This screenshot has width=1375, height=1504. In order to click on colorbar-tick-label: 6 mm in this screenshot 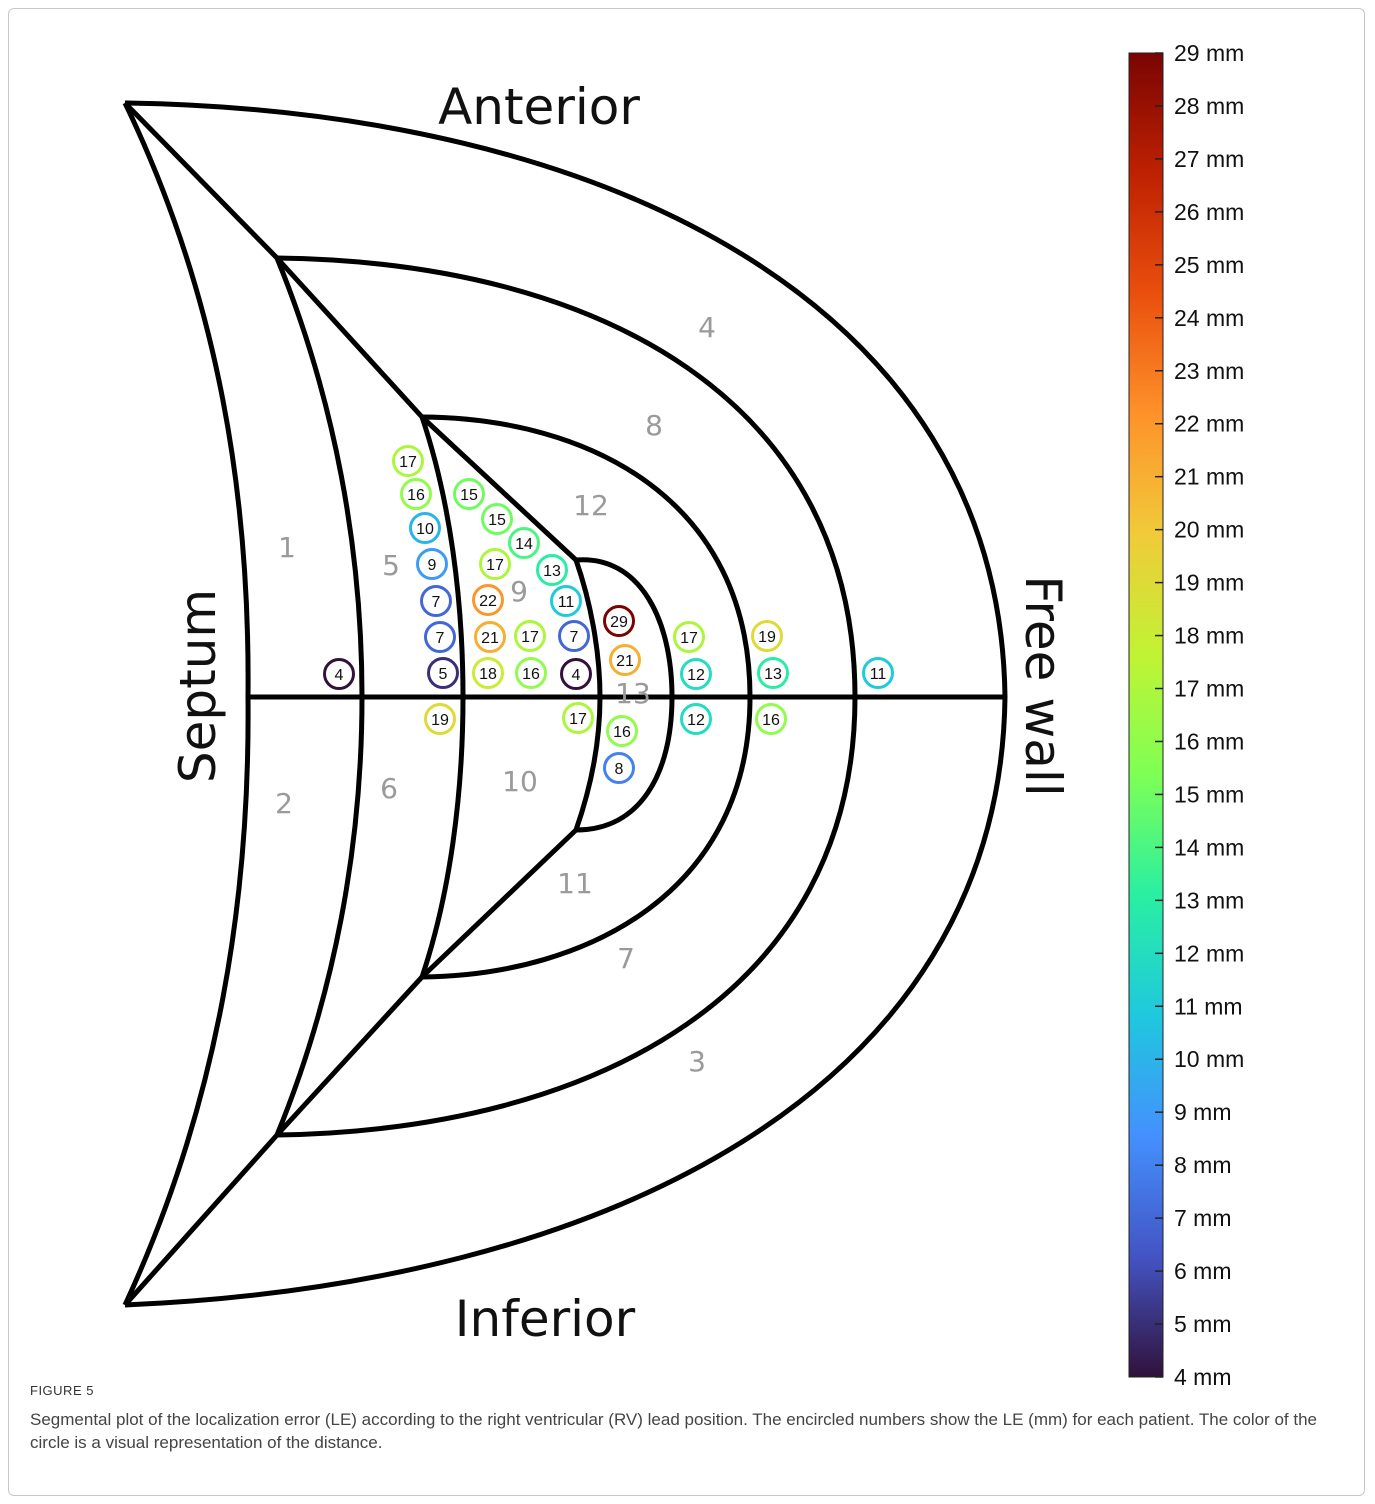, I will do `click(1203, 1271)`.